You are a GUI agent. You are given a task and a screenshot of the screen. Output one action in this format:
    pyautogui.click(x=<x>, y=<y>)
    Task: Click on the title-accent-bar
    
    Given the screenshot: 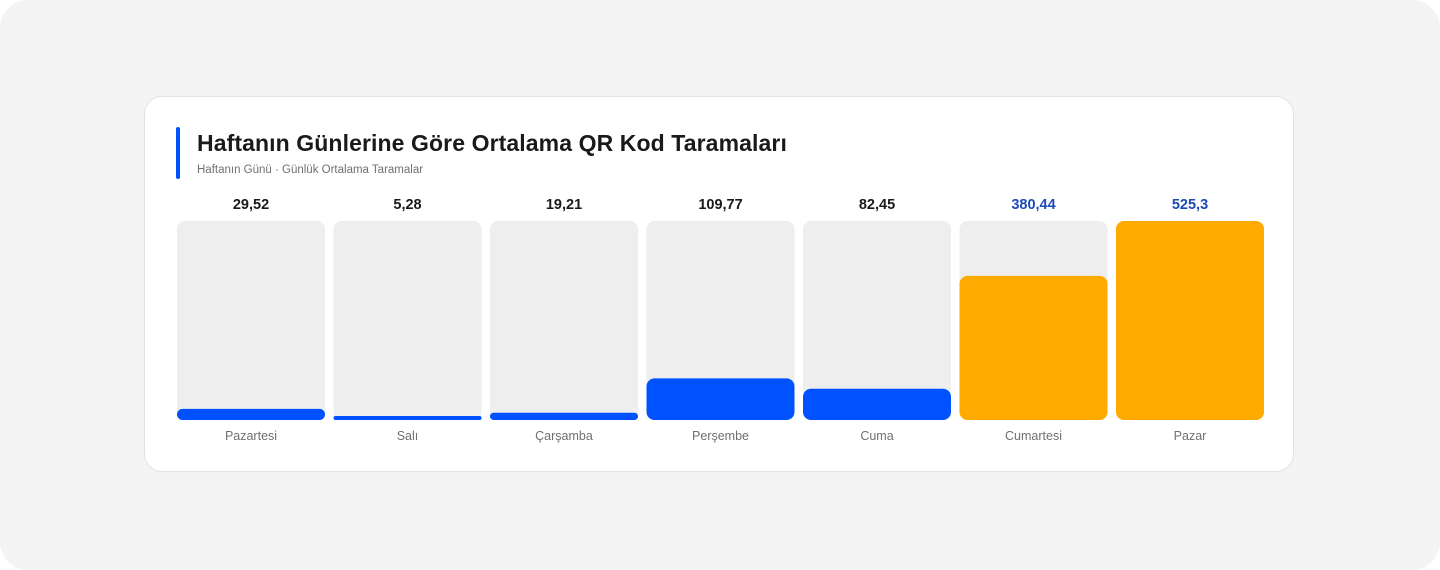 What is the action you would take?
    pyautogui.click(x=178, y=153)
    